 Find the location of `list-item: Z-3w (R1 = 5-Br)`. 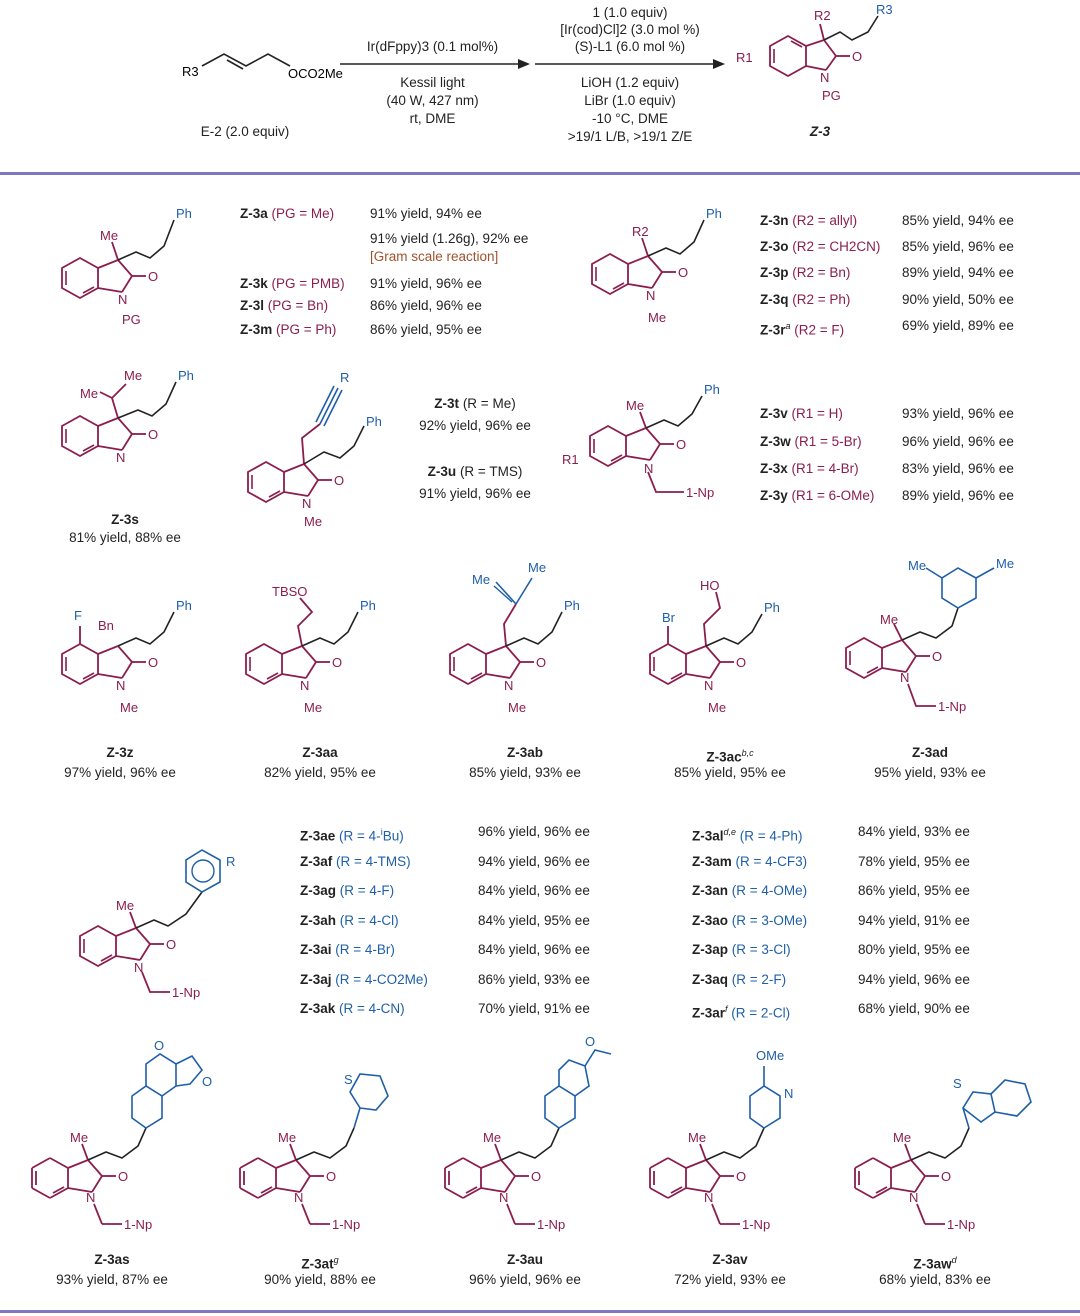

list-item: Z-3w (R1 = 5-Br) is located at coordinates (811, 441).